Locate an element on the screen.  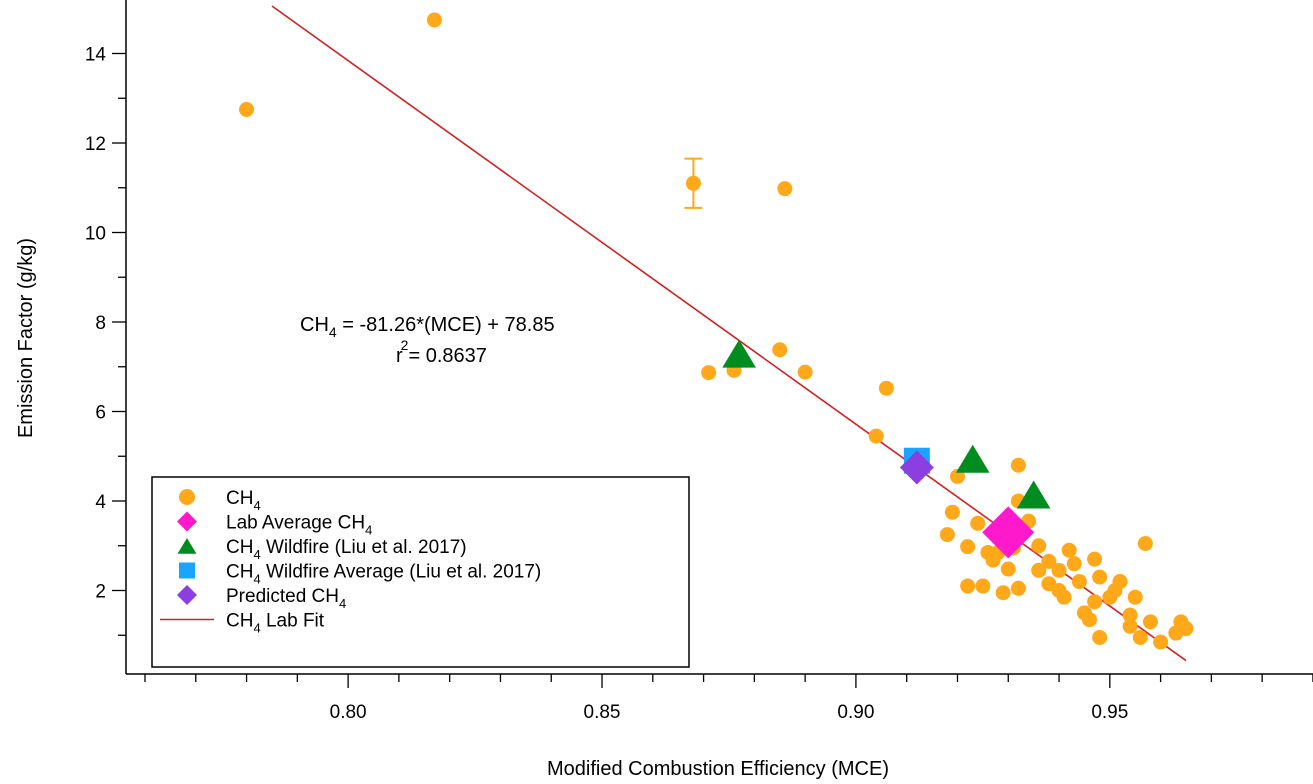
r-squared-text: r2= 0.8637 is located at coordinates (441, 352).